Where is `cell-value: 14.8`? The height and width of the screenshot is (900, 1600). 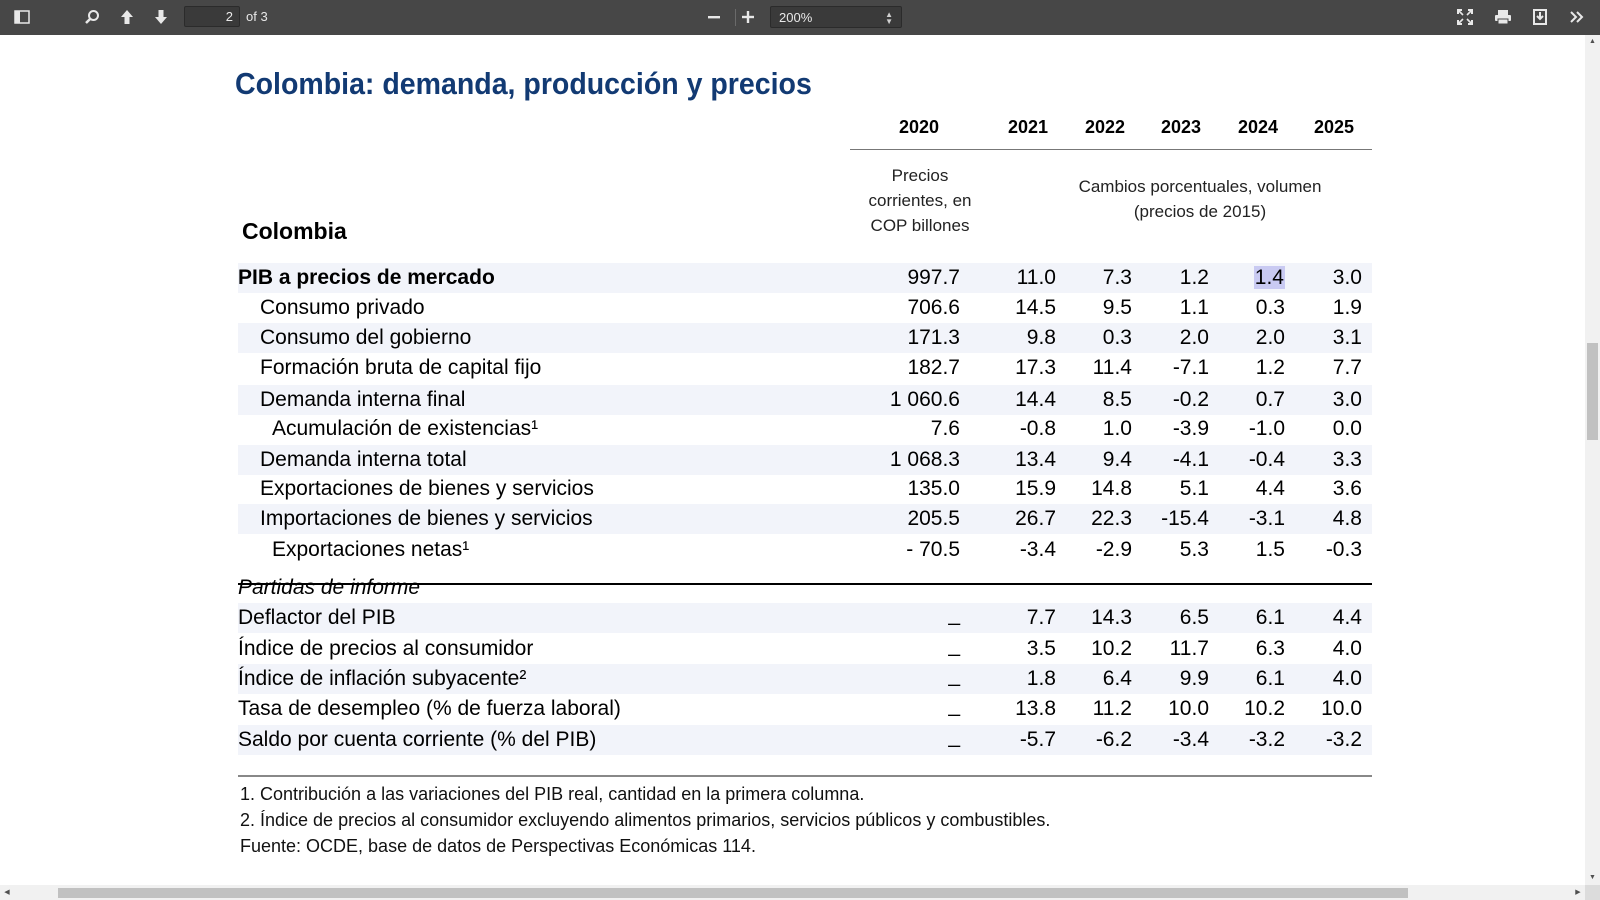 cell-value: 14.8 is located at coordinates (1111, 488).